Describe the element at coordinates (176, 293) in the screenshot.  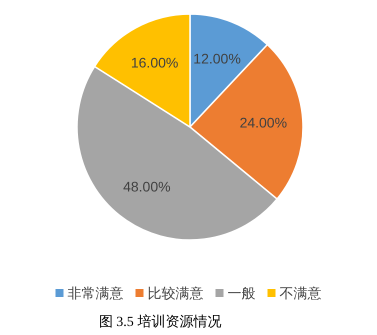
I see `legend-label: 比较满意` at that location.